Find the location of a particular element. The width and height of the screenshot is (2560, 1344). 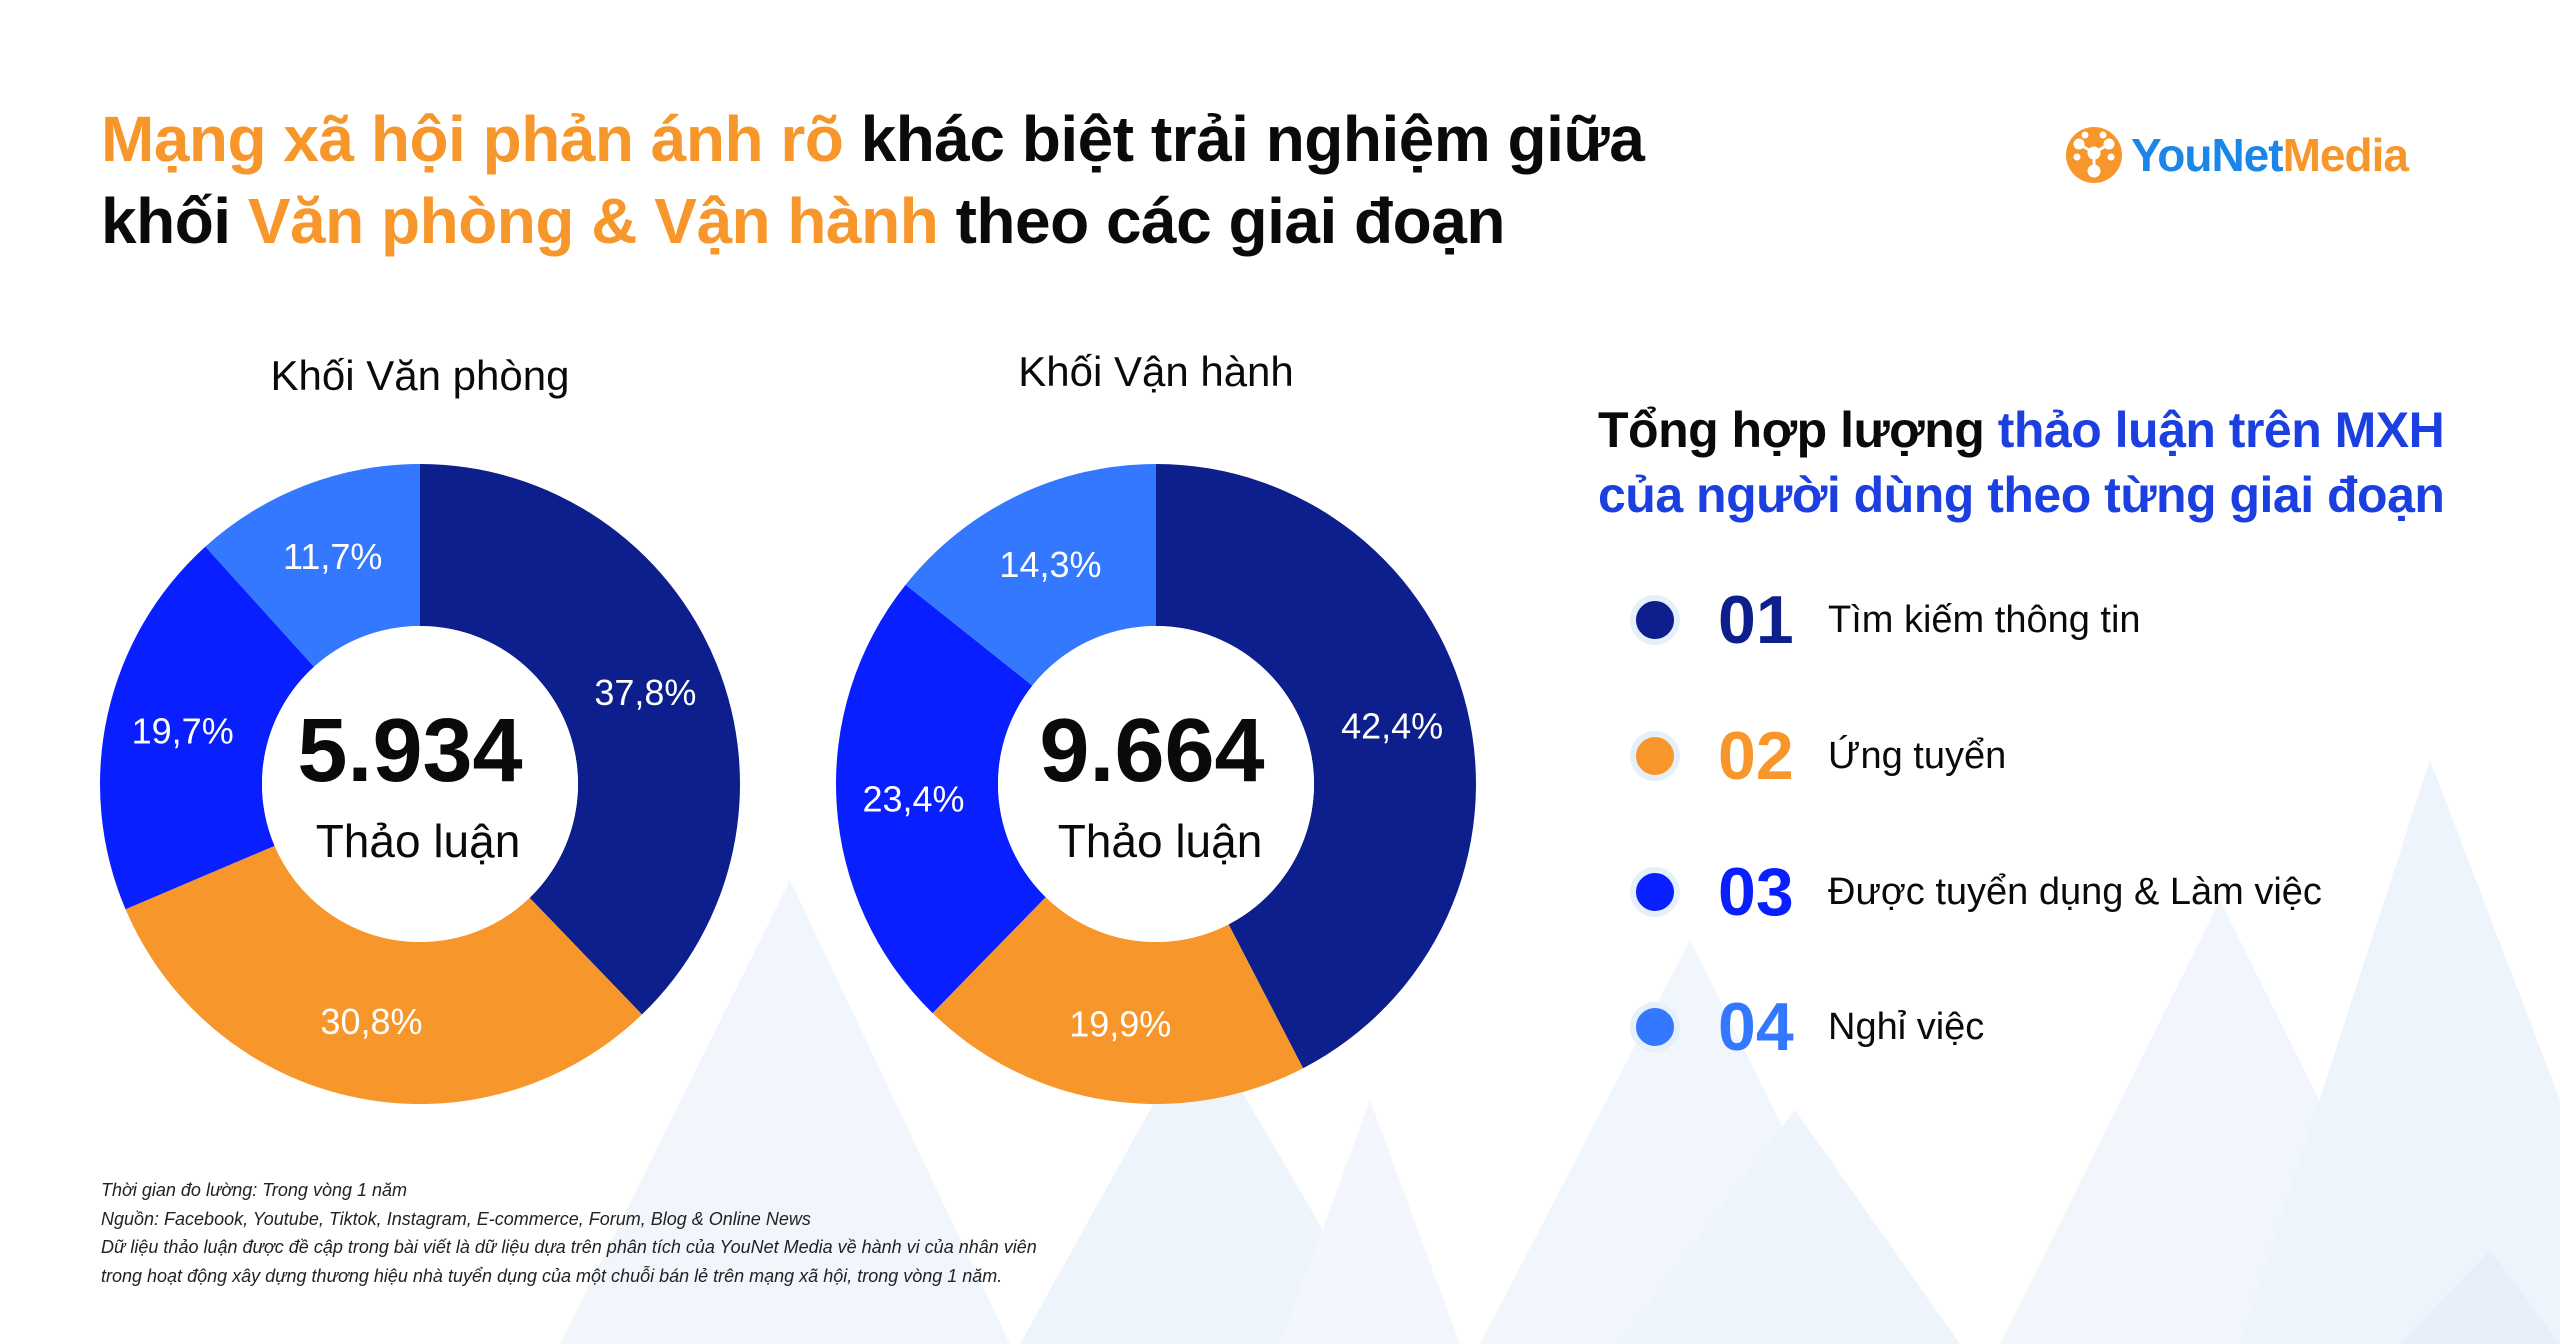

logo-you: YouNet is located at coordinates (2207, 155).